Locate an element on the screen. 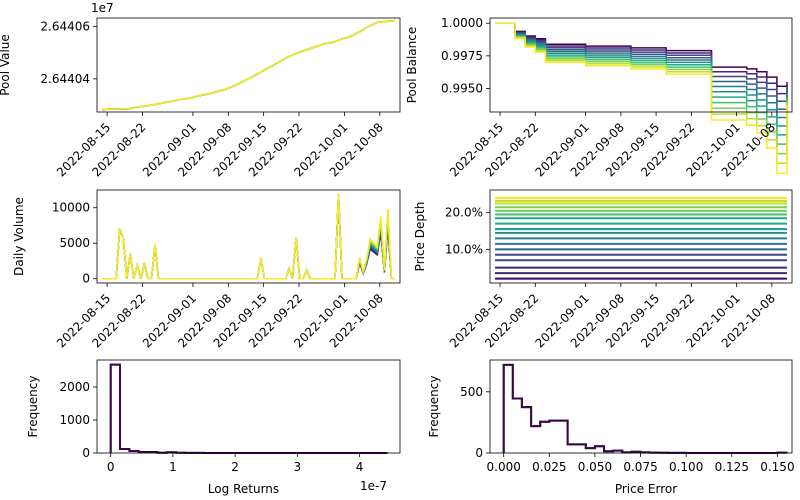 The height and width of the screenshot is (500, 800). pool-value-line is located at coordinates (248, 65).